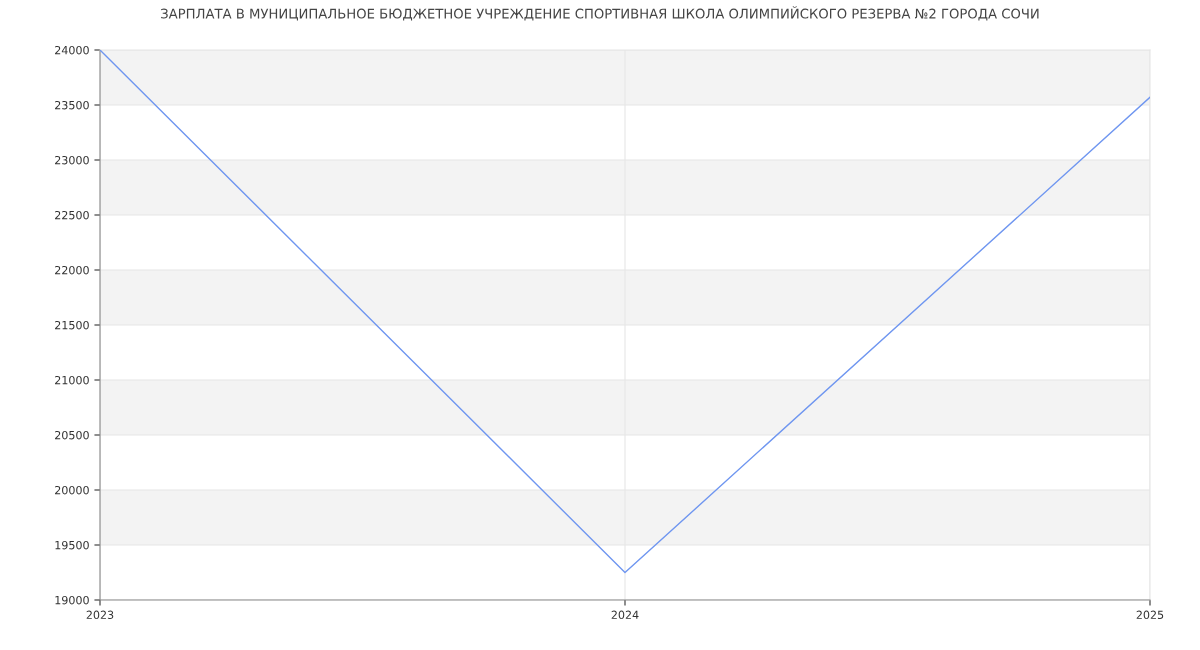  I want to click on y-tick-label: 20000, so click(72, 490).